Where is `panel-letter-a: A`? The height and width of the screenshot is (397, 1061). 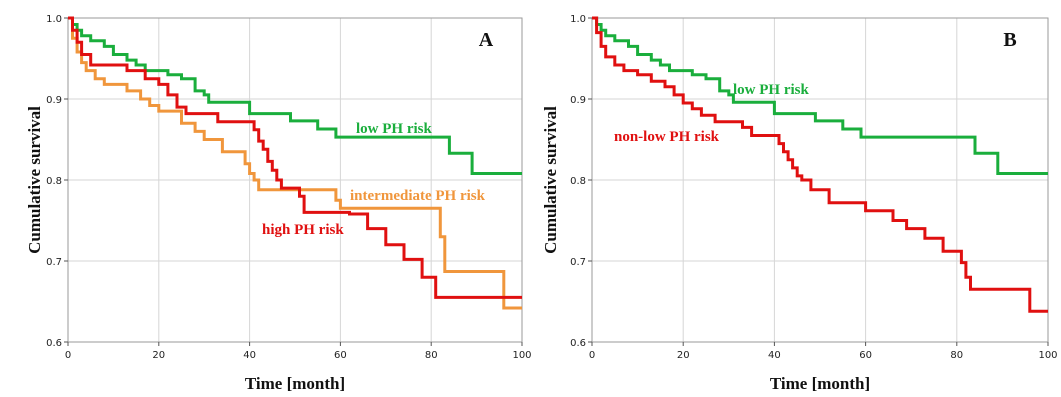
panel-letter-a: A is located at coordinates (486, 40).